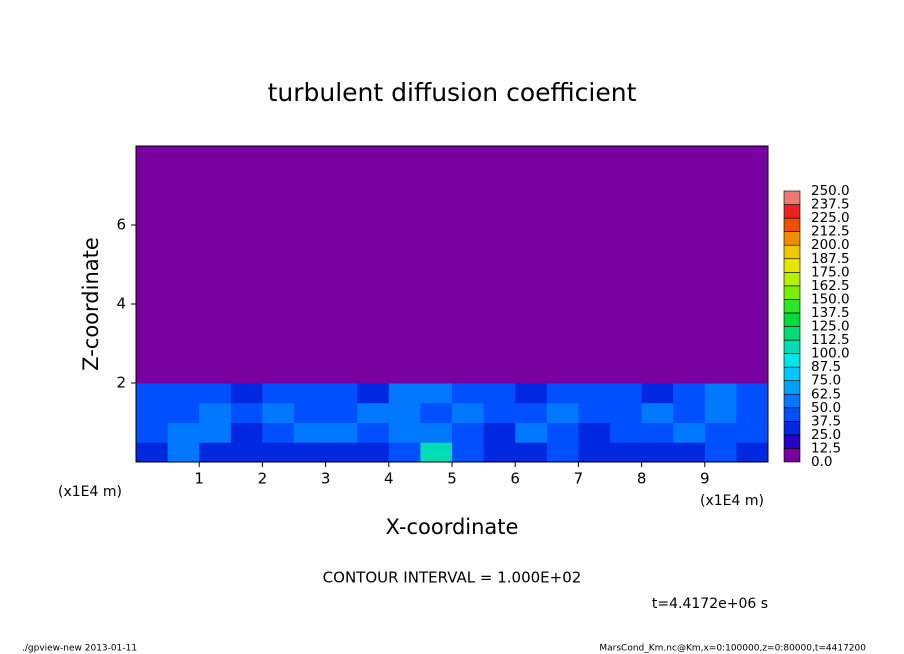 This screenshot has height=654, width=904. Describe the element at coordinates (826, 381) in the screenshot. I see `colorbar-label: 75.0` at that location.